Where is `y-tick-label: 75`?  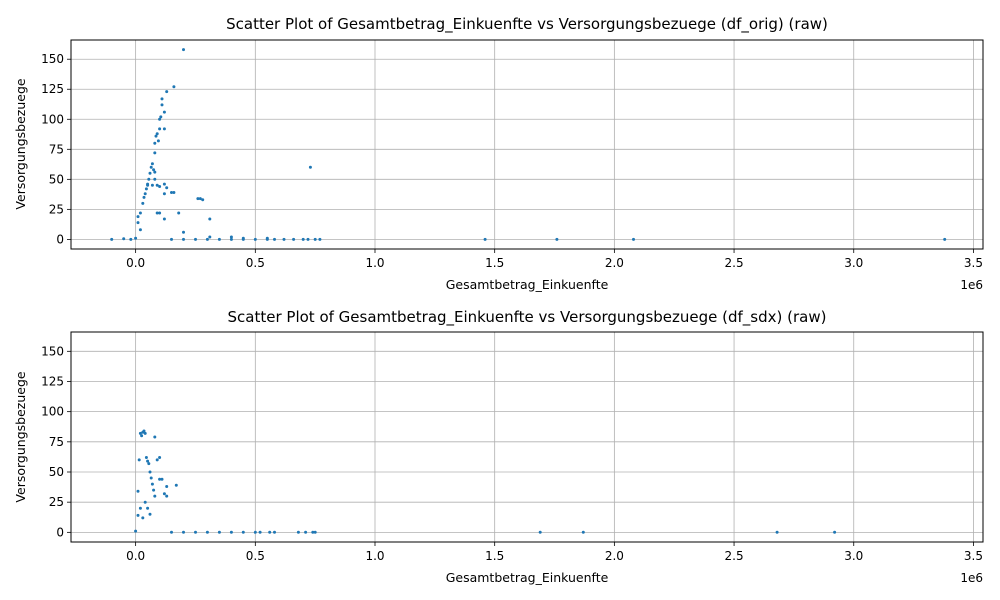
y-tick-label: 75 is located at coordinates (56, 442).